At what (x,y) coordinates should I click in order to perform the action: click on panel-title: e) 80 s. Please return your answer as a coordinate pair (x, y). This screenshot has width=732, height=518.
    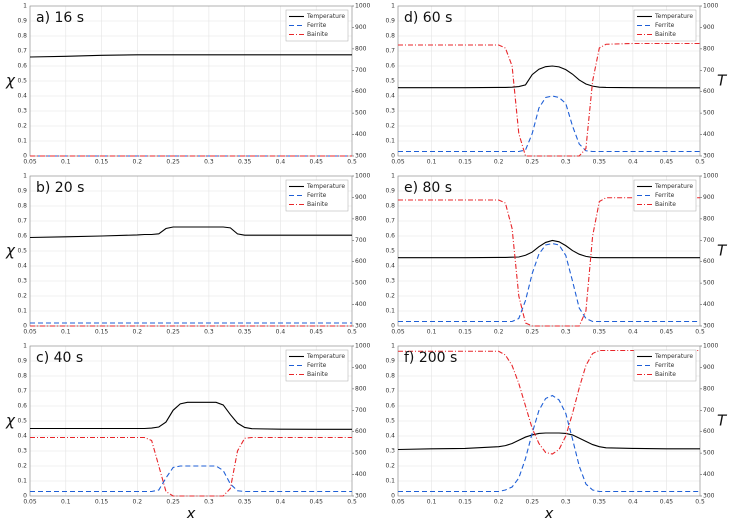
    Looking at the image, I should click on (428, 188).